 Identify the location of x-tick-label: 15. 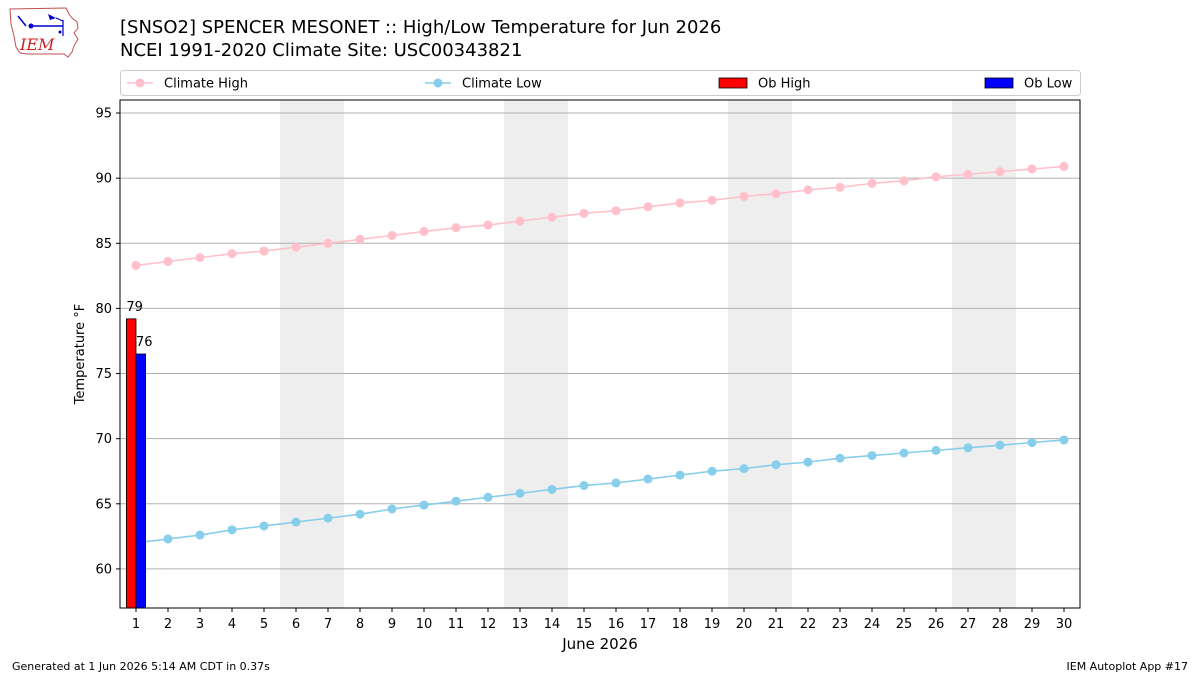
(584, 624).